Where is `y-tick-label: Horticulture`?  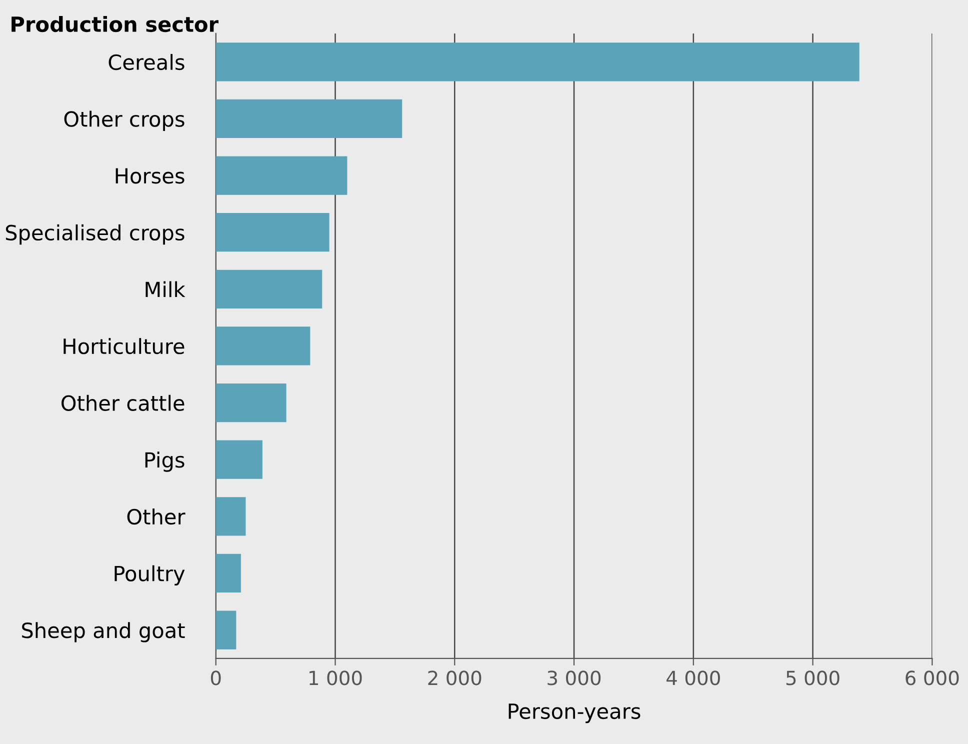
y-tick-label: Horticulture is located at coordinates (124, 346).